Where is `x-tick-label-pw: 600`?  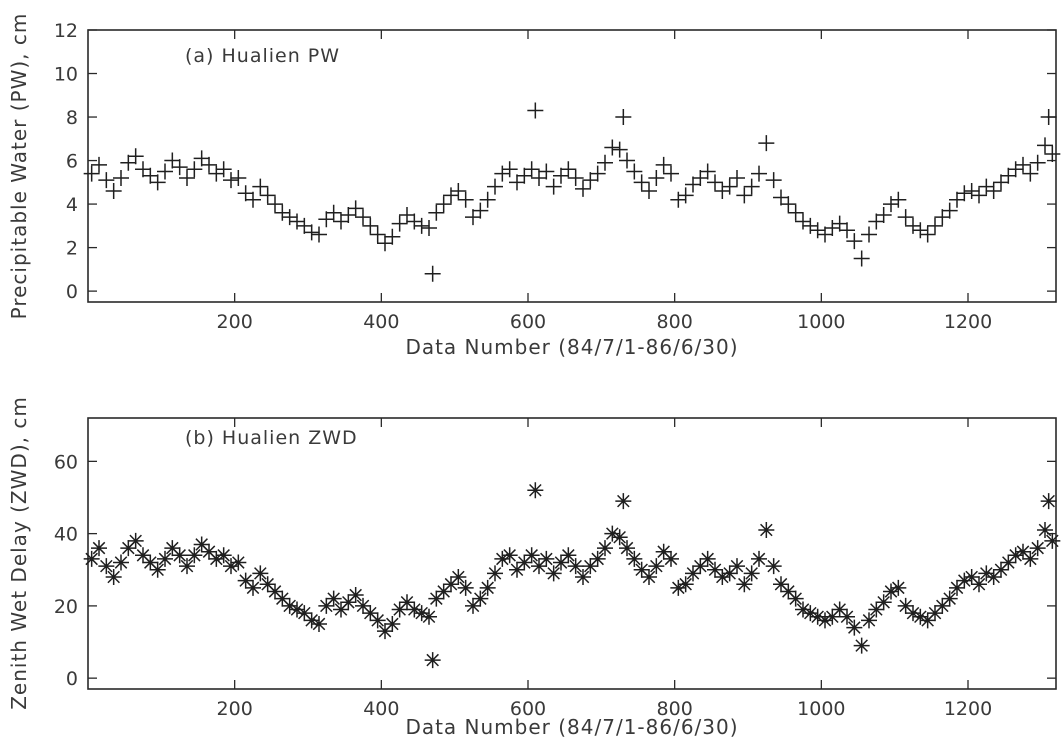
x-tick-label-pw: 600 is located at coordinates (528, 322).